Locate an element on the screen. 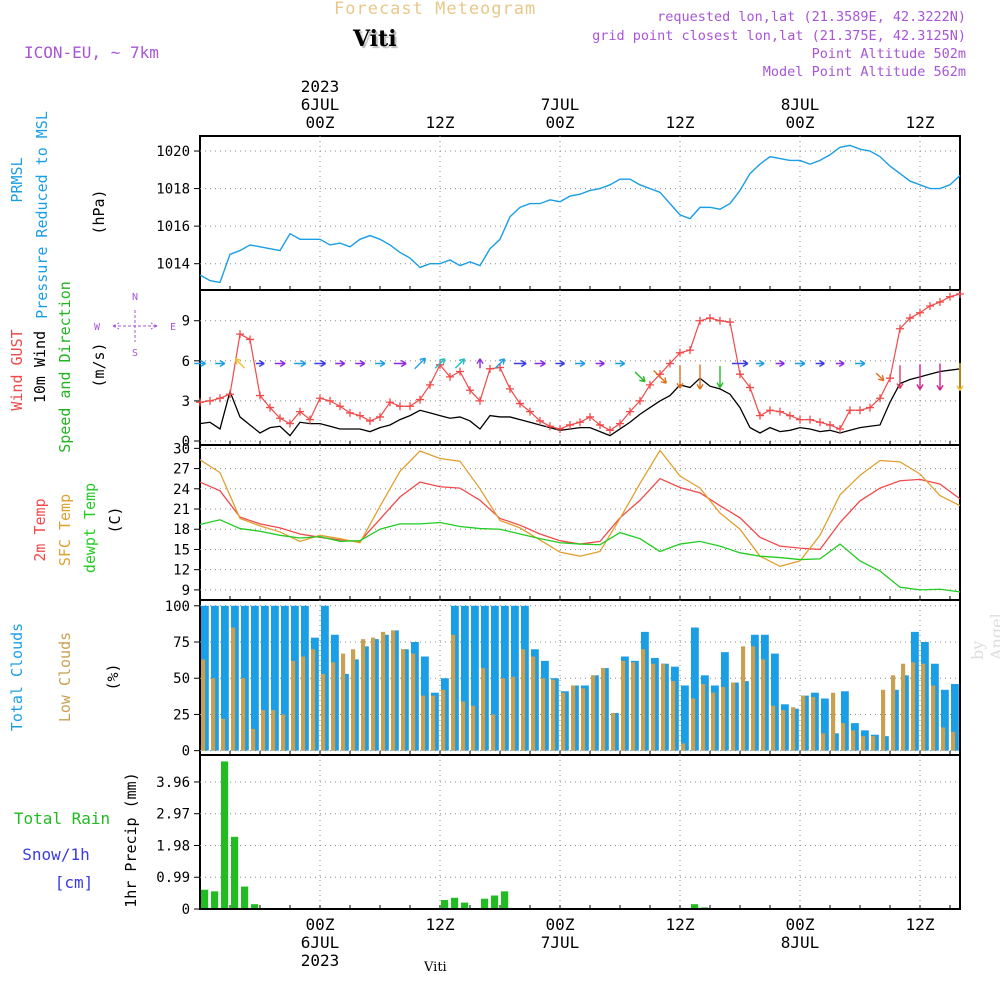 This screenshot has height=1000, width=1000. rain-label: Total Rain is located at coordinates (62, 818).